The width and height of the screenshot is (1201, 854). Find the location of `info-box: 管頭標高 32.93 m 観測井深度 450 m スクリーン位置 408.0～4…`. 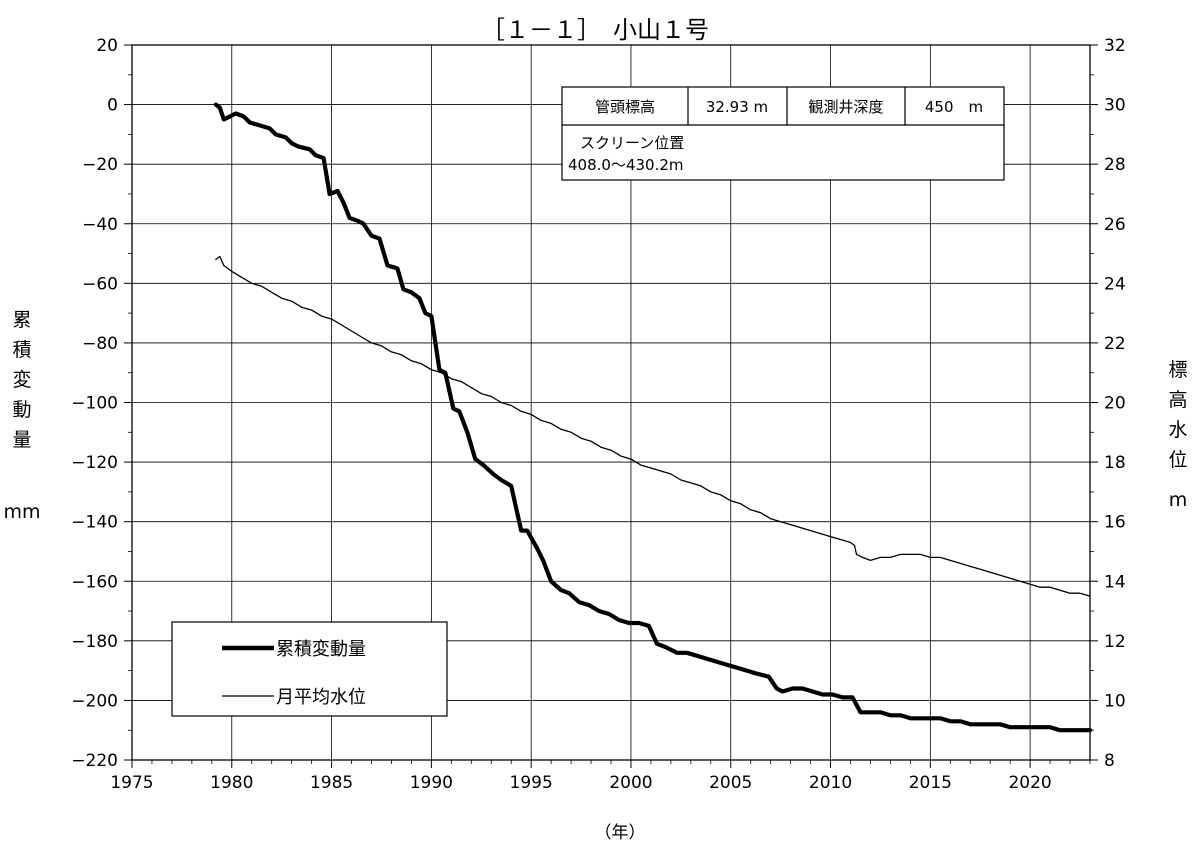

info-box: 管頭標高 32.93 m 観測井深度 450 m スクリーン位置 408.0～4… is located at coordinates (783, 133).